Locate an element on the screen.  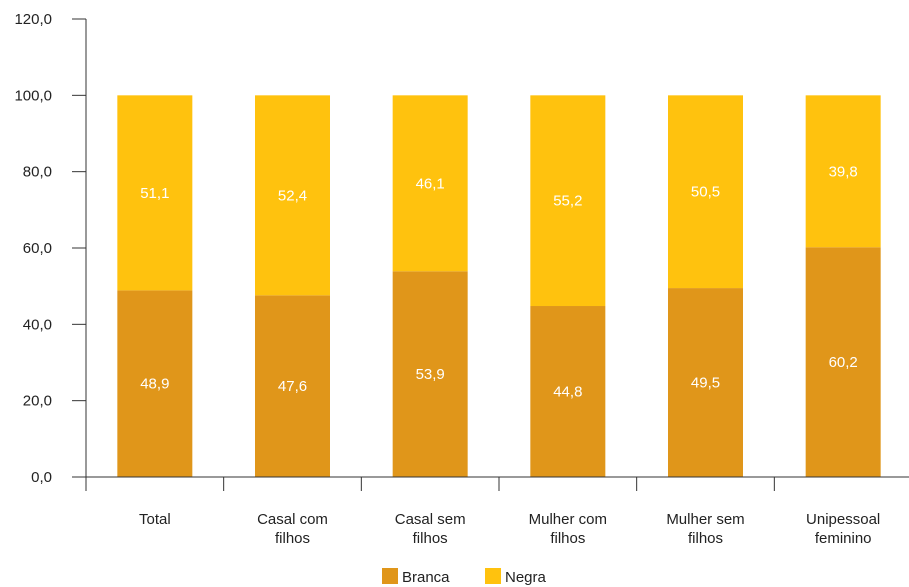
legend-swatch-branca is located at coordinates (390, 576).